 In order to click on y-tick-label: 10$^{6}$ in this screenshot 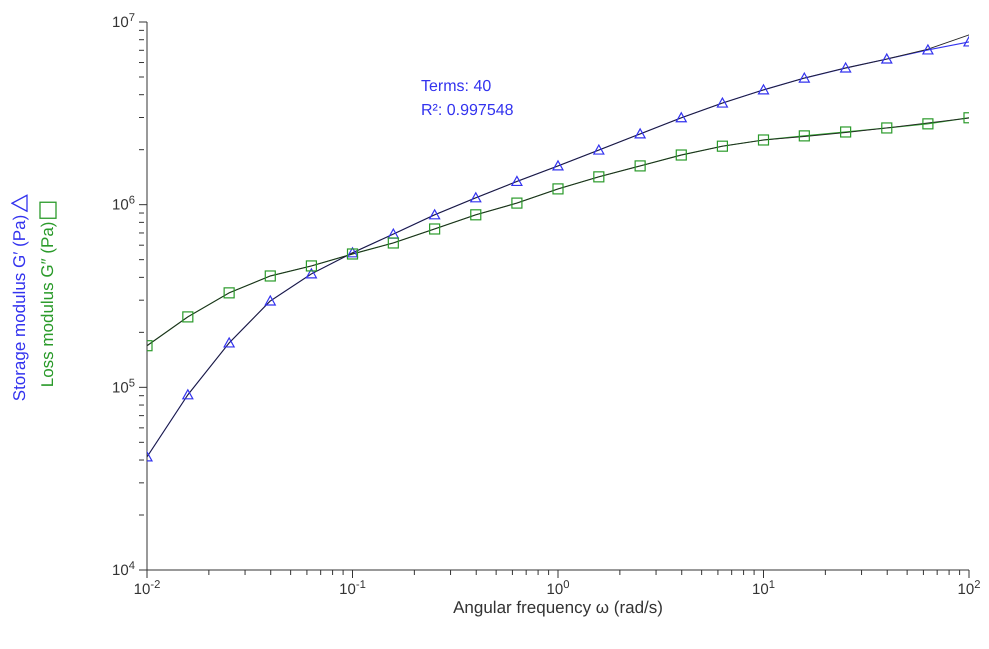, I will do `click(123, 204)`.